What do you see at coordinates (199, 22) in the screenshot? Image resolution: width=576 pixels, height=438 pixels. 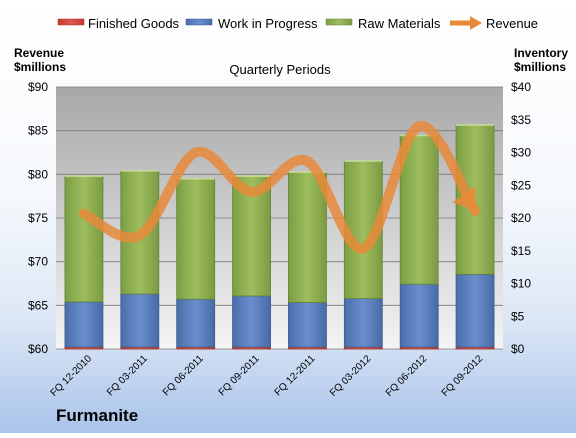 I see `legend-swatch-work-in-progress` at bounding box center [199, 22].